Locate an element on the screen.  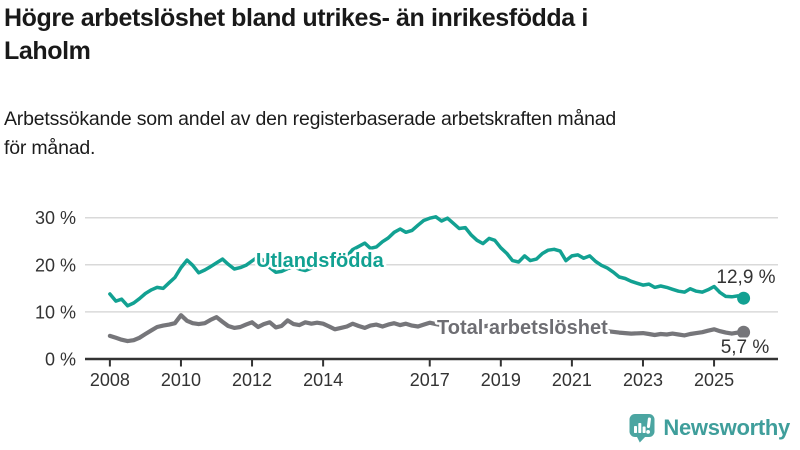
x-tick-label: 2023 is located at coordinates (643, 380).